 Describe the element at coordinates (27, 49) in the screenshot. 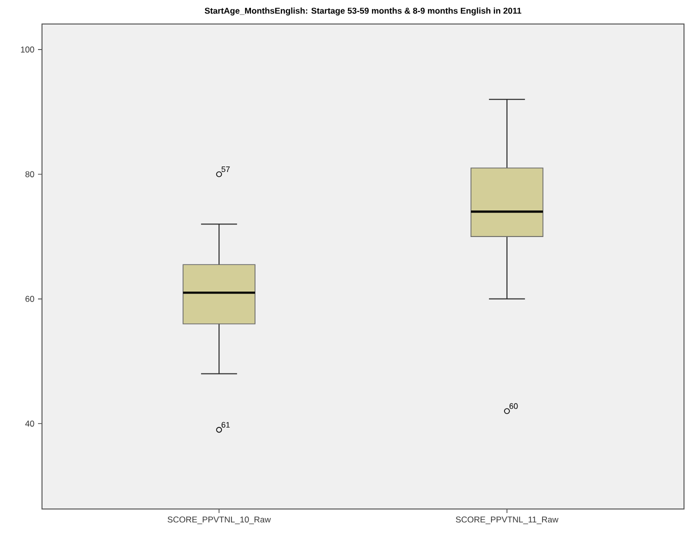

I see `y-tick-label: 100` at that location.